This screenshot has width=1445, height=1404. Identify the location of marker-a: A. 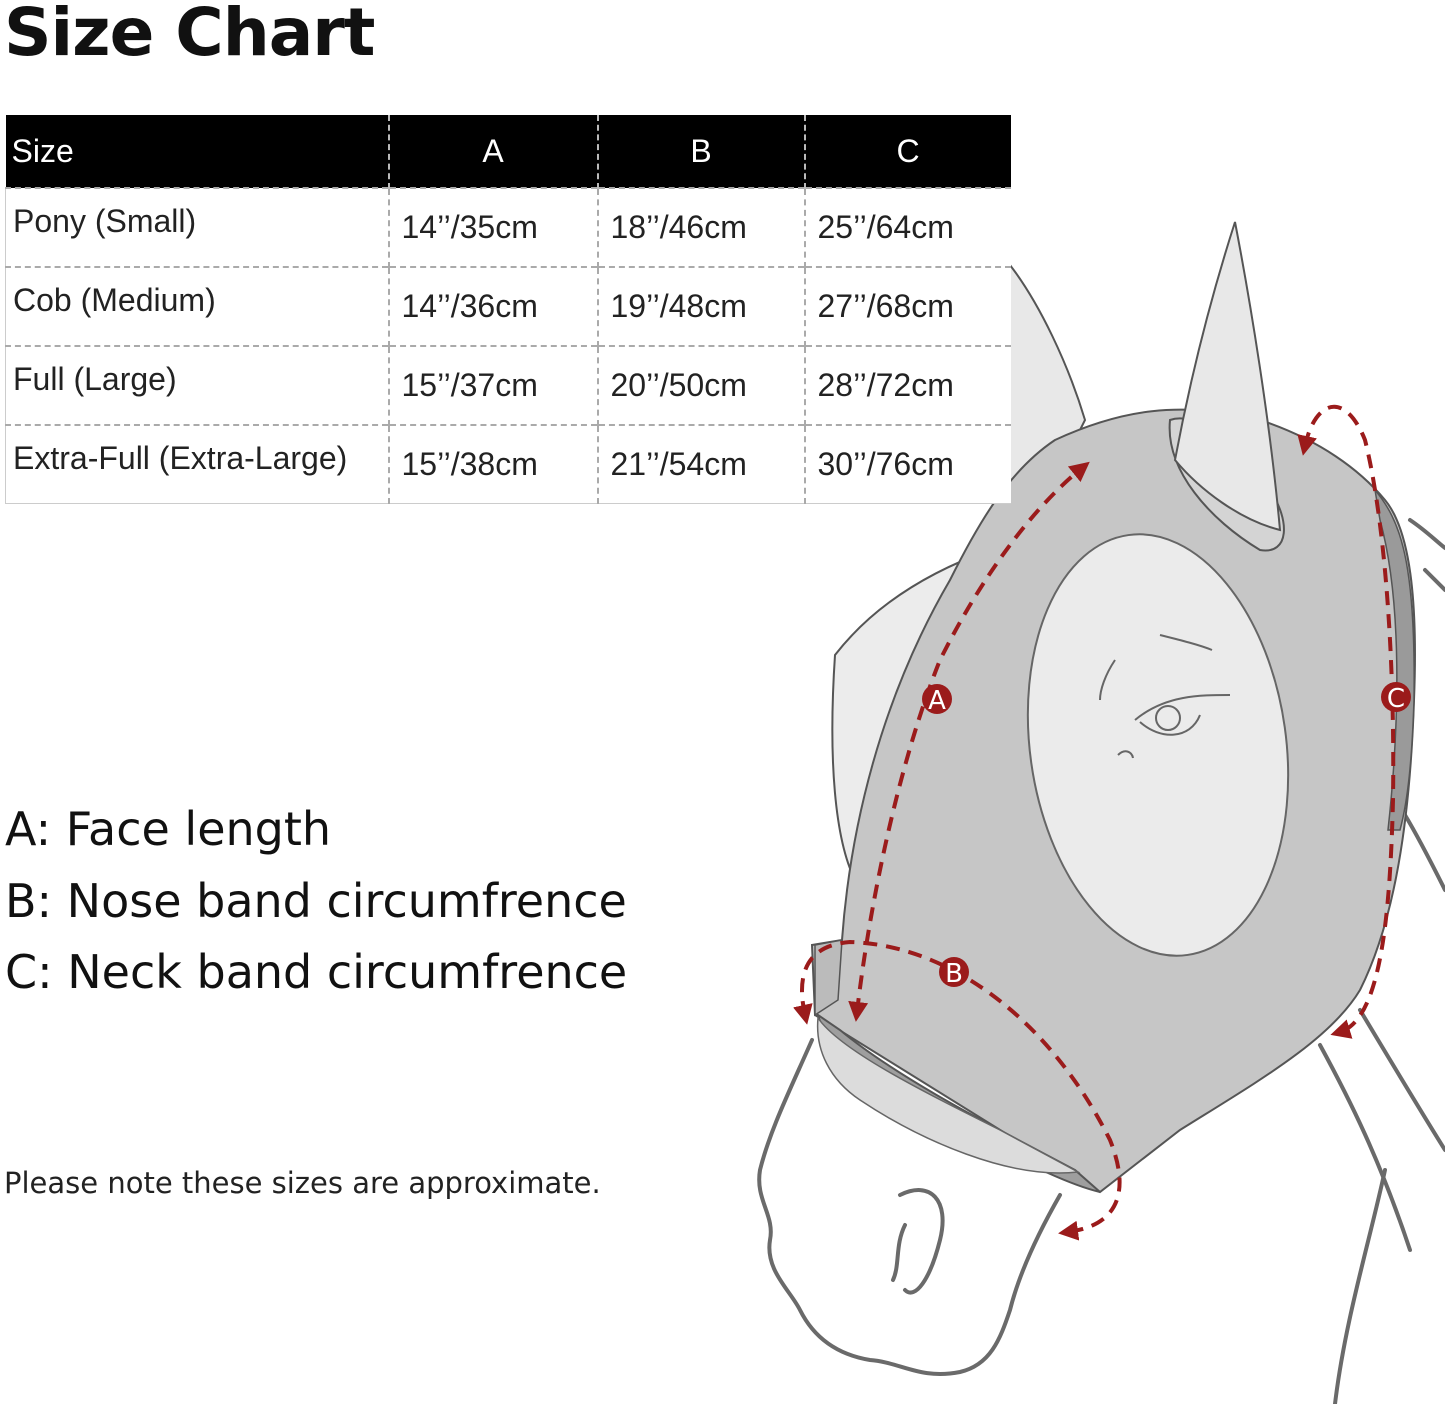
(937, 700).